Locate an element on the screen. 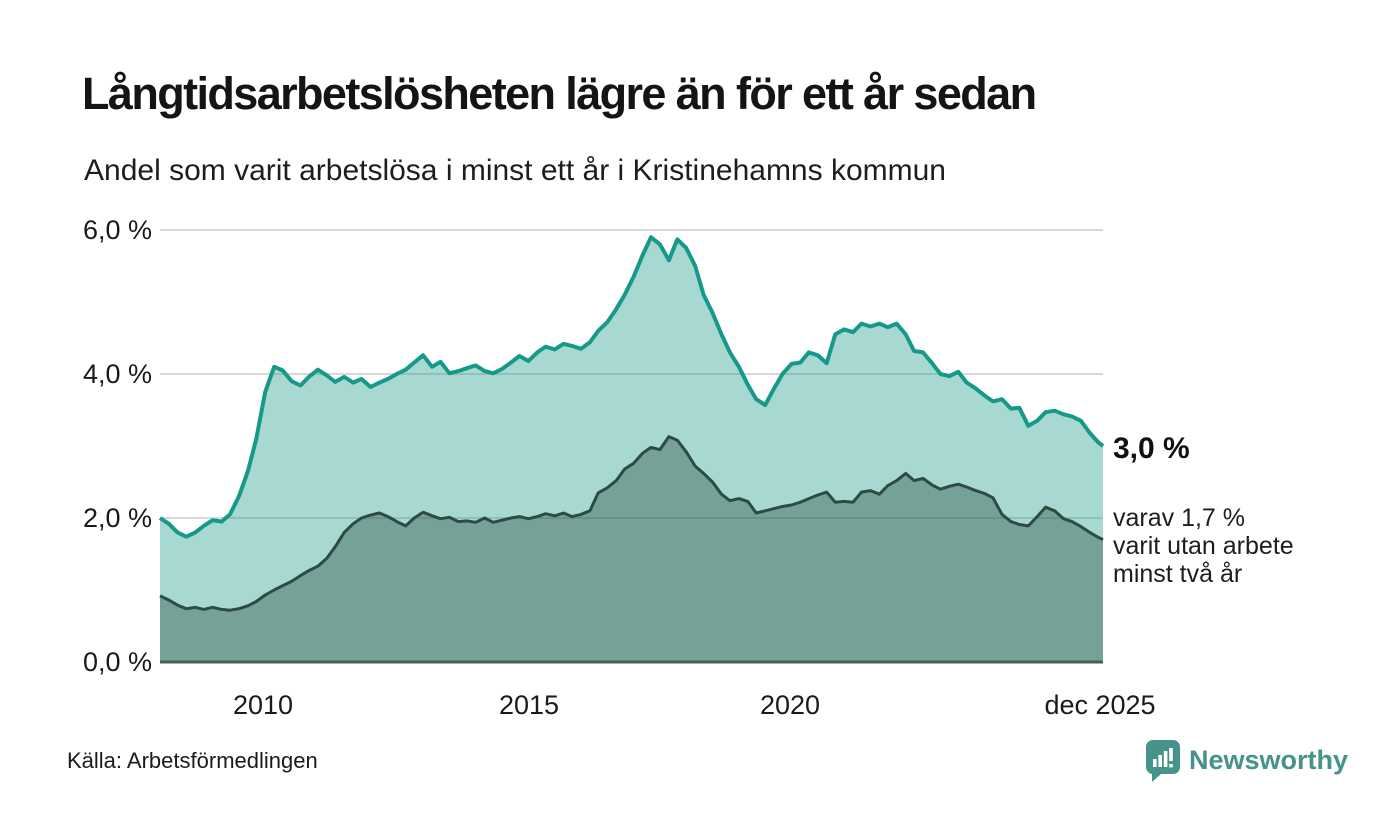  source-note: Källa: Arbetsförmedlingen is located at coordinates (192, 760).